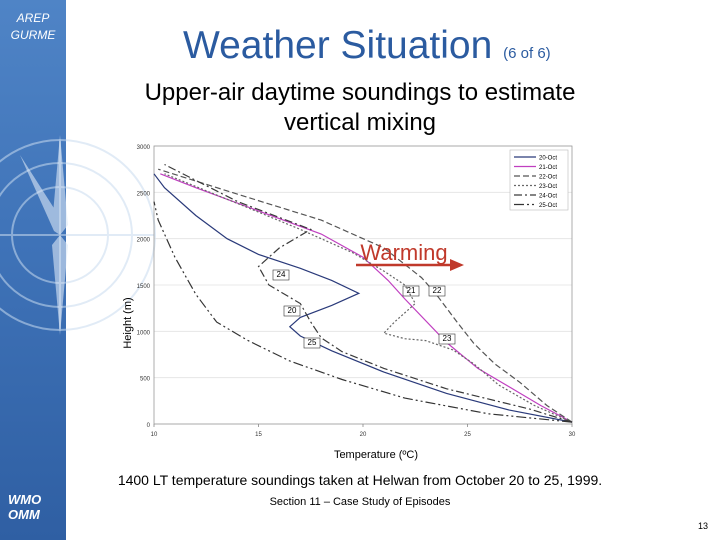 The height and width of the screenshot is (540, 720). Describe the element at coordinates (572, 435) in the screenshot. I see `x-tick-label: 30` at that location.